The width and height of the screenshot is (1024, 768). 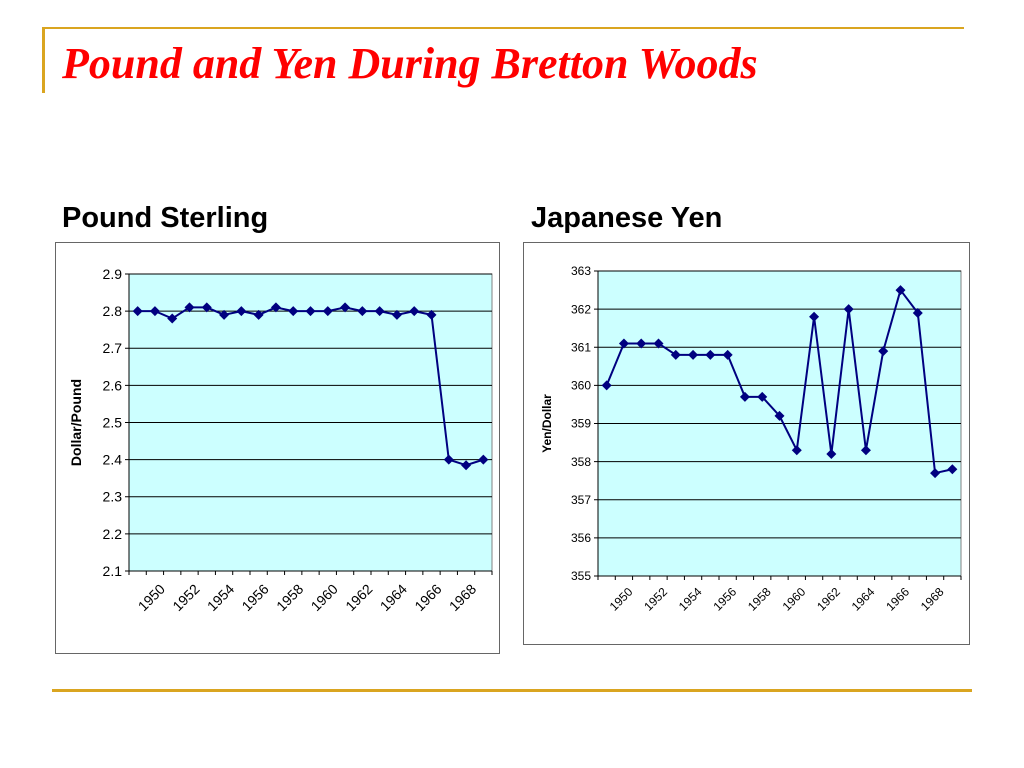 What do you see at coordinates (581, 386) in the screenshot?
I see `yen-y-tick-label: 360` at bounding box center [581, 386].